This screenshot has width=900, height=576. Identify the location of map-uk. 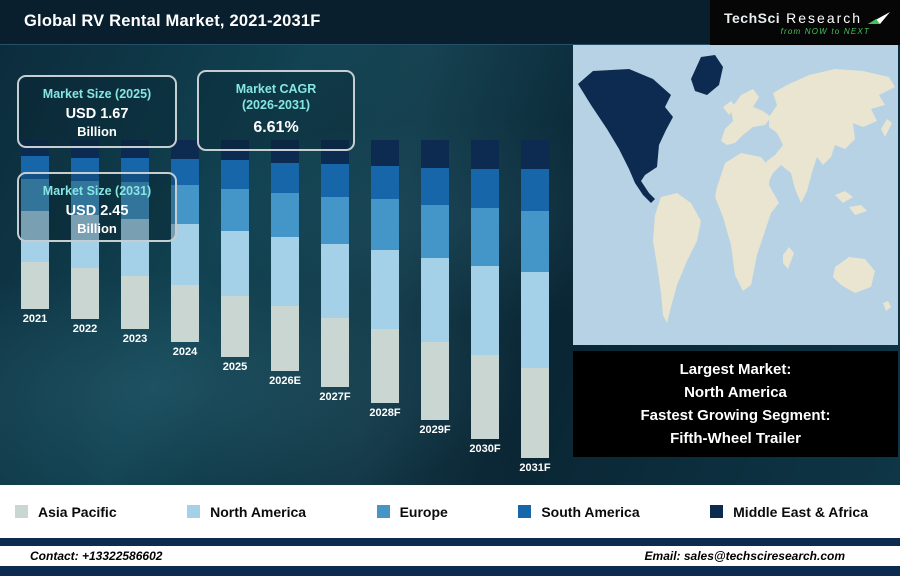
(729, 108).